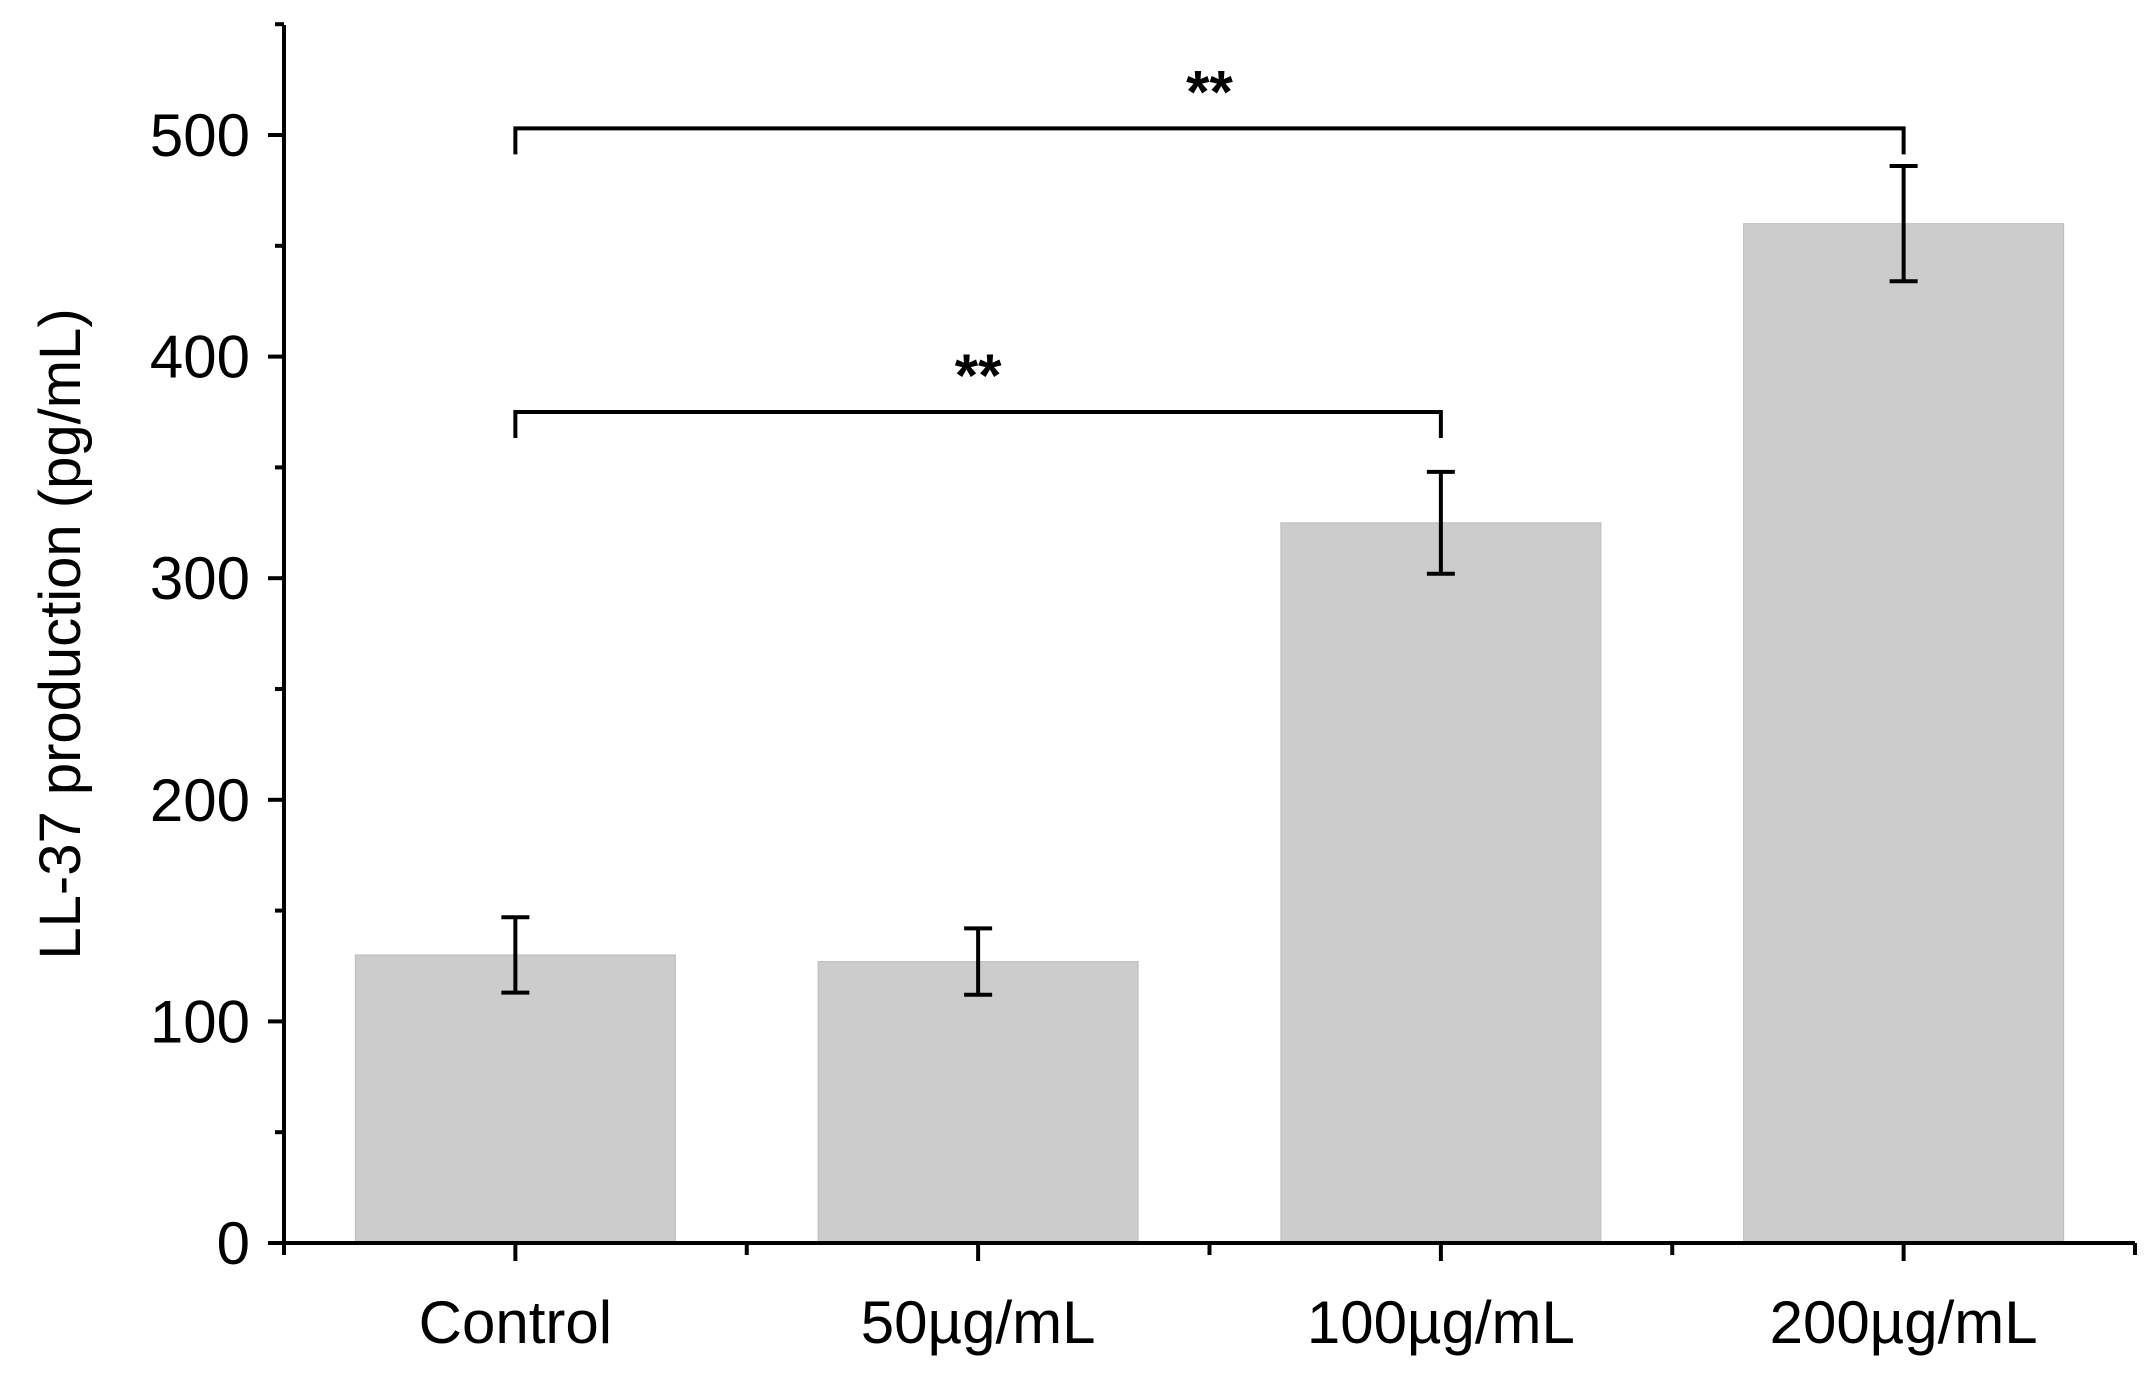 The image size is (2154, 1376). Describe the element at coordinates (1209, 91) in the screenshot. I see `significance-label-1: **` at that location.